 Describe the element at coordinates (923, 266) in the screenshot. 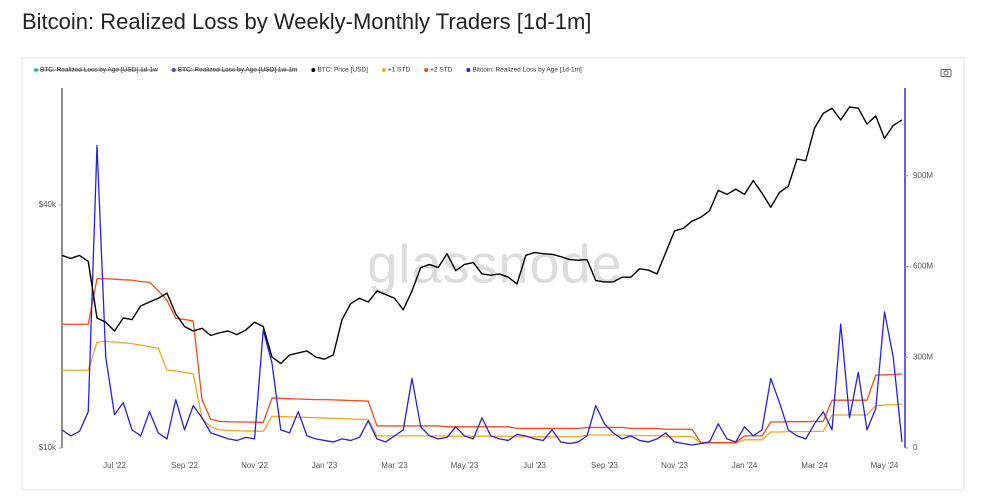

I see `y2-tick-label: 600M` at that location.